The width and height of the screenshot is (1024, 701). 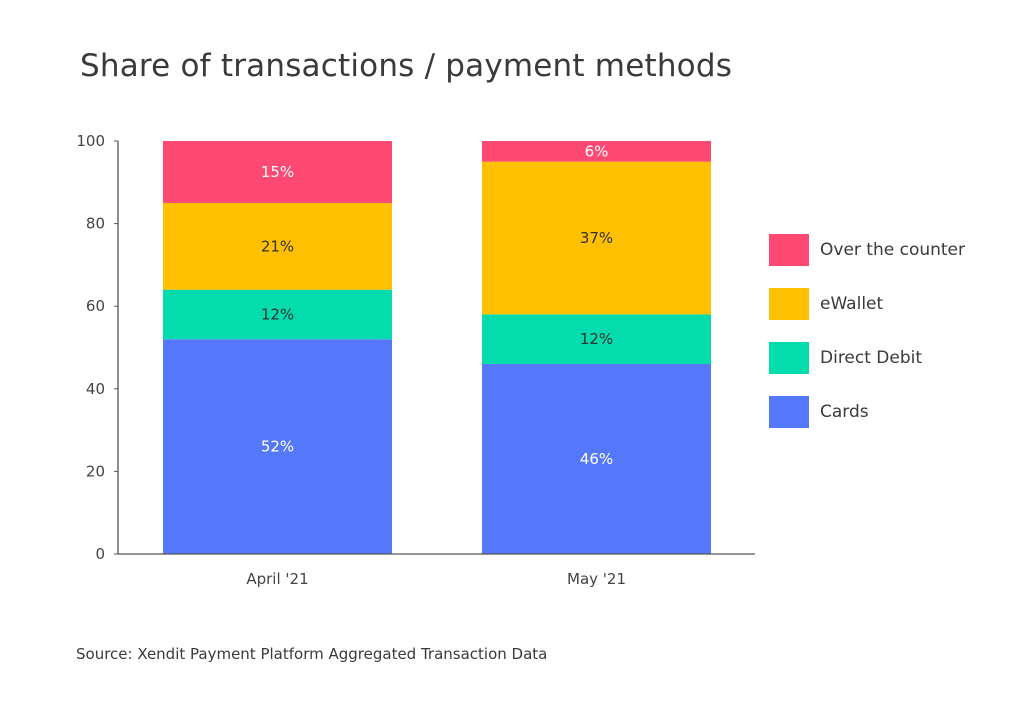 I want to click on data-label-ewallet-may-21: 37%, so click(x=596, y=238).